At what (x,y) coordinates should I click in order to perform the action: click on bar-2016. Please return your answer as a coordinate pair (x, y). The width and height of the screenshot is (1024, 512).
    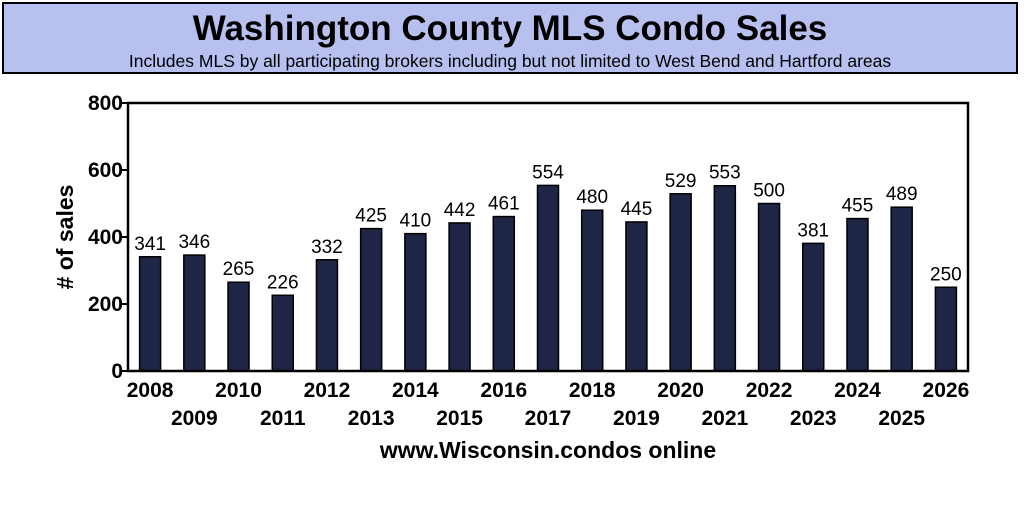
    Looking at the image, I should click on (504, 293).